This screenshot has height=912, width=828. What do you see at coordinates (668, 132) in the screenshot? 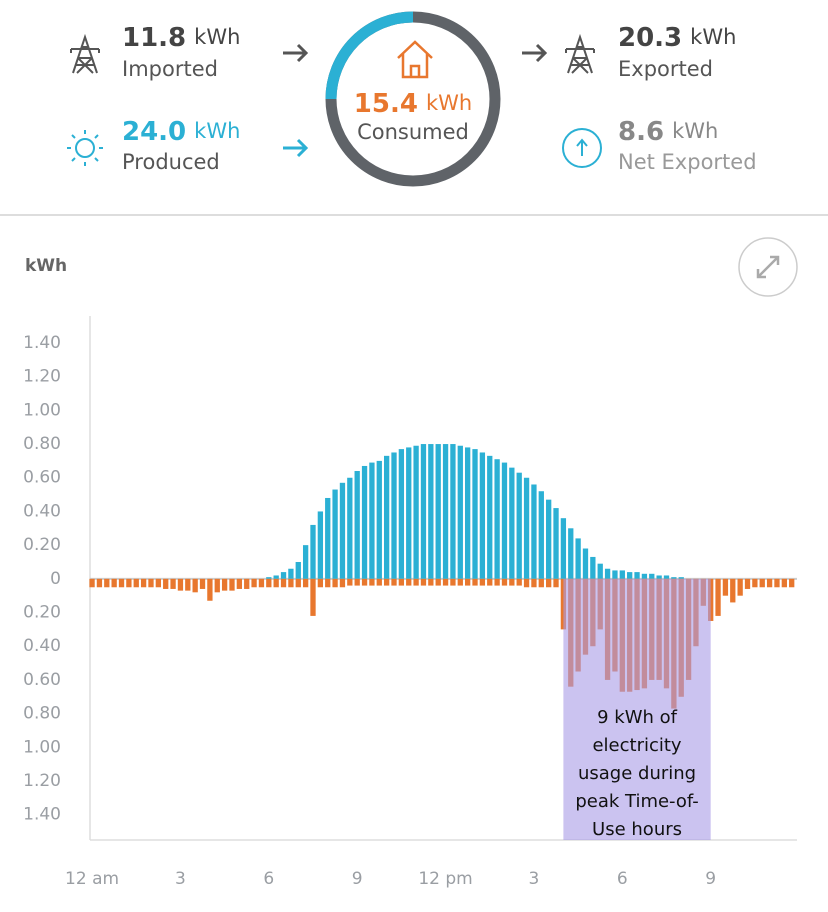
I see `net-exported-value: 8.6 kWh` at bounding box center [668, 132].